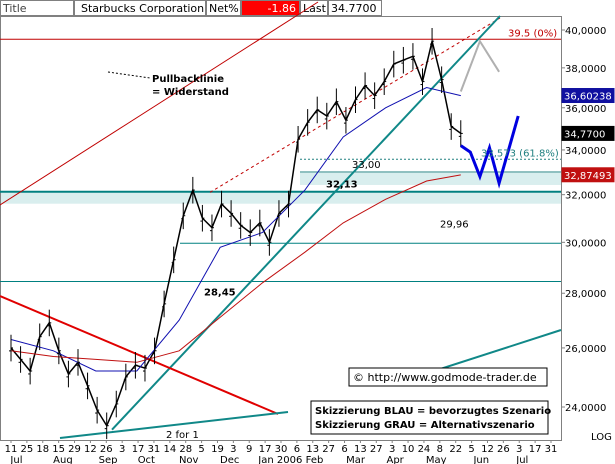  Describe the element at coordinates (425, 425) in the screenshot. I see `annotation-text: Skizzierung GRAU = Alternativszenario` at that location.